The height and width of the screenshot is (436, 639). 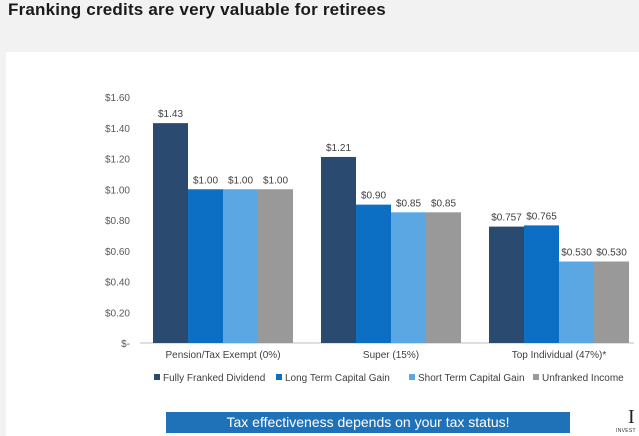 What do you see at coordinates (337, 378) in the screenshot?
I see `legend-label: Long Term Capital Gain` at bounding box center [337, 378].